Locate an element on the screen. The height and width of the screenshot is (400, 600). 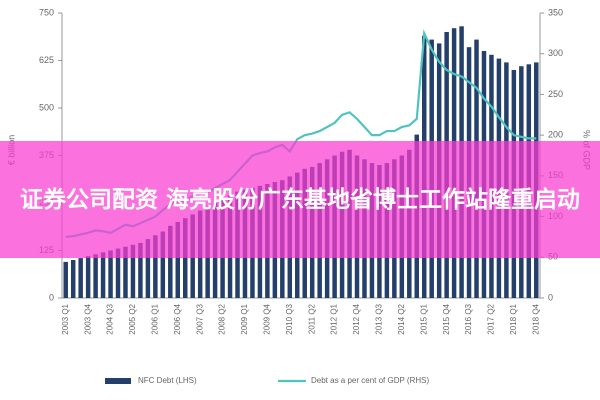
x-tick-label: 2008 Q2 is located at coordinates (222, 318).